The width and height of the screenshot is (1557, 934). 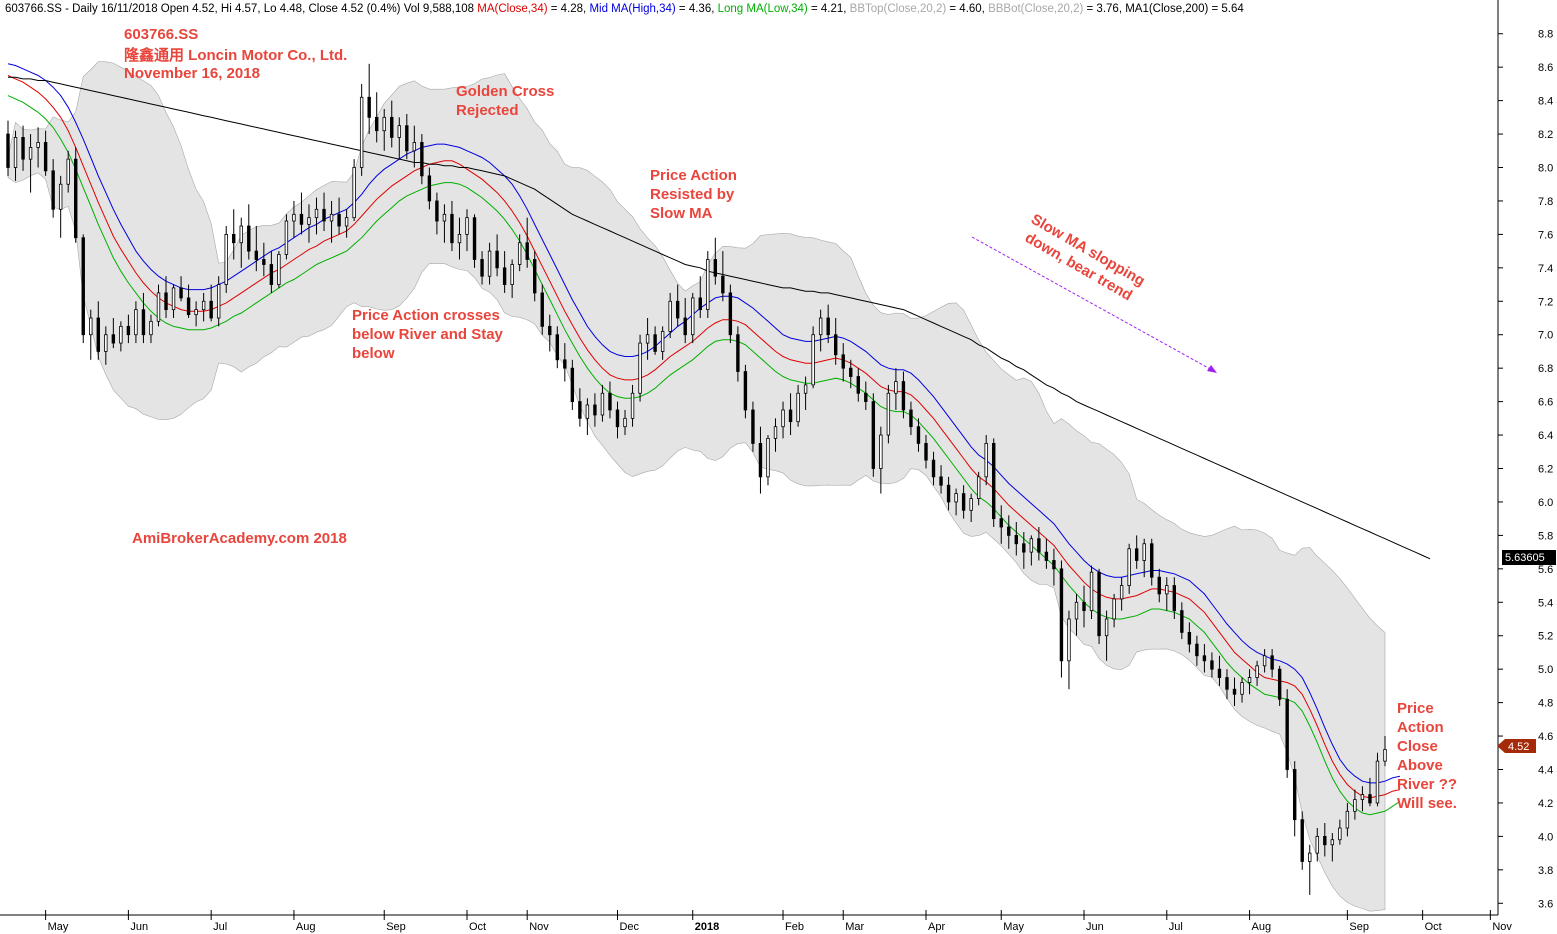 I want to click on y-tick-label: 6.6, so click(x=1545, y=403).